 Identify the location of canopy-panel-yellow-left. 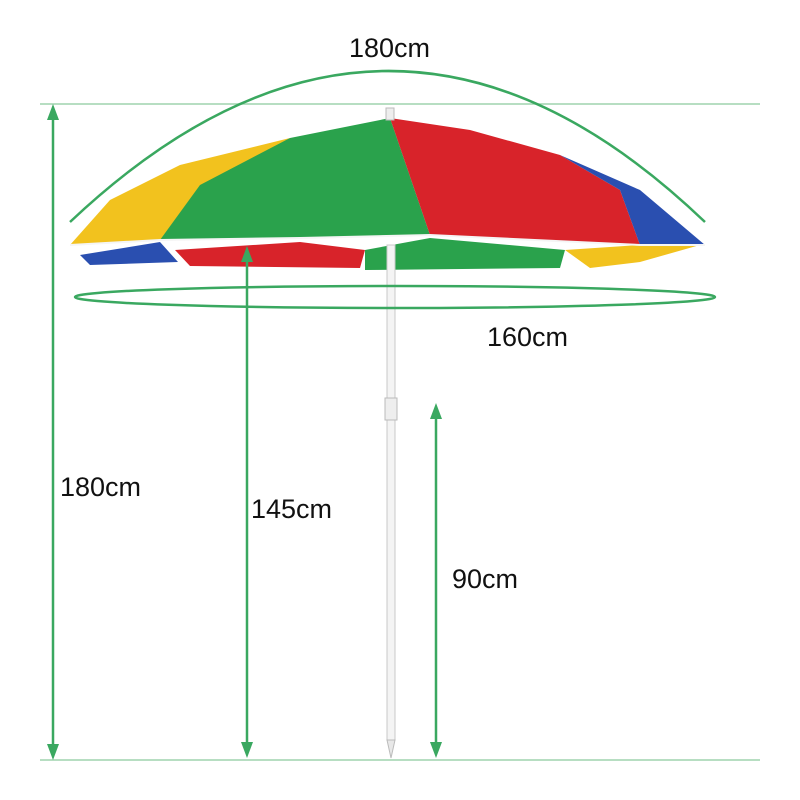
(180, 191).